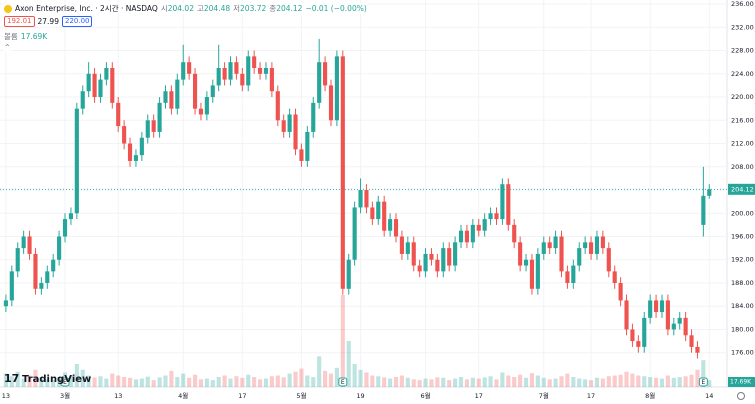  What do you see at coordinates (742, 144) in the screenshot?
I see `y-tick-label: 212.00` at bounding box center [742, 144].